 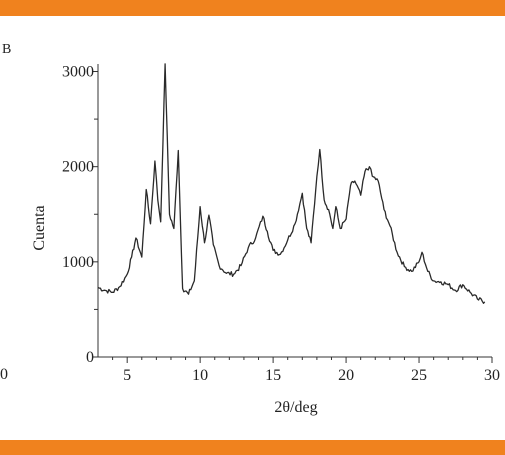 What do you see at coordinates (295, 407) in the screenshot?
I see `x-axis-label: 2θ/deg` at bounding box center [295, 407].